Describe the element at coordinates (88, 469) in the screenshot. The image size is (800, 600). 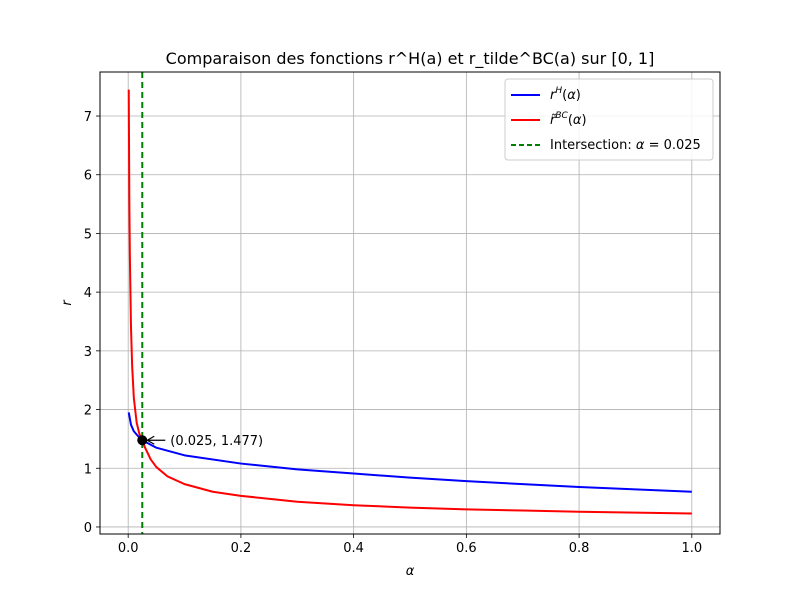
I see `y-tick-label: 1` at that location.